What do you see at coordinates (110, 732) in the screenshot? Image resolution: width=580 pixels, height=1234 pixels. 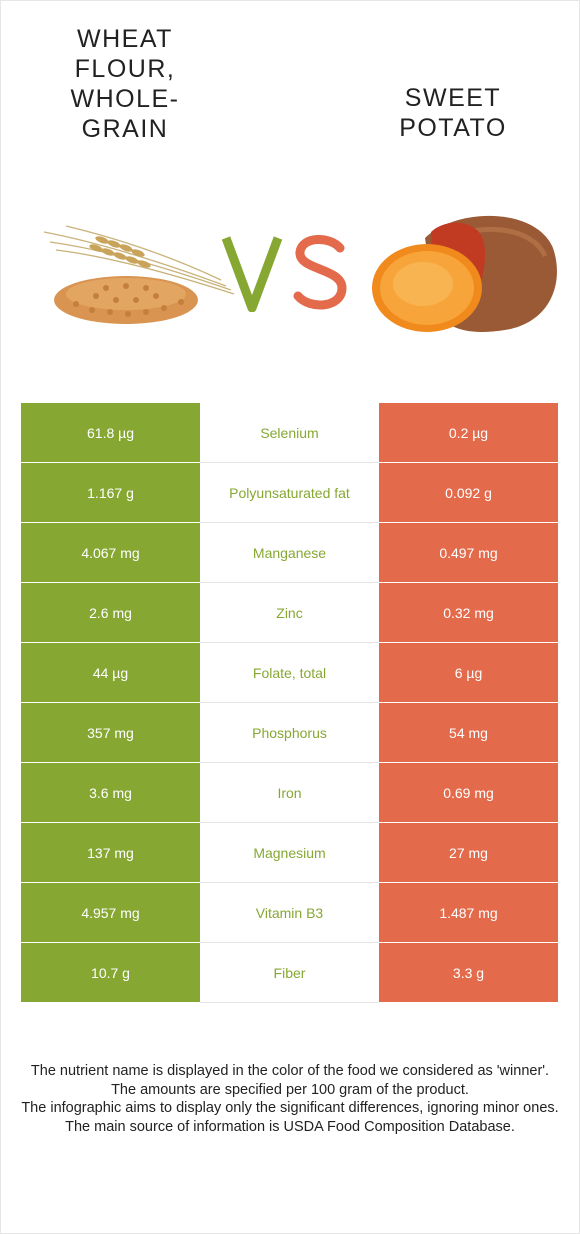 I see `left-value: 357 mg` at bounding box center [110, 732].